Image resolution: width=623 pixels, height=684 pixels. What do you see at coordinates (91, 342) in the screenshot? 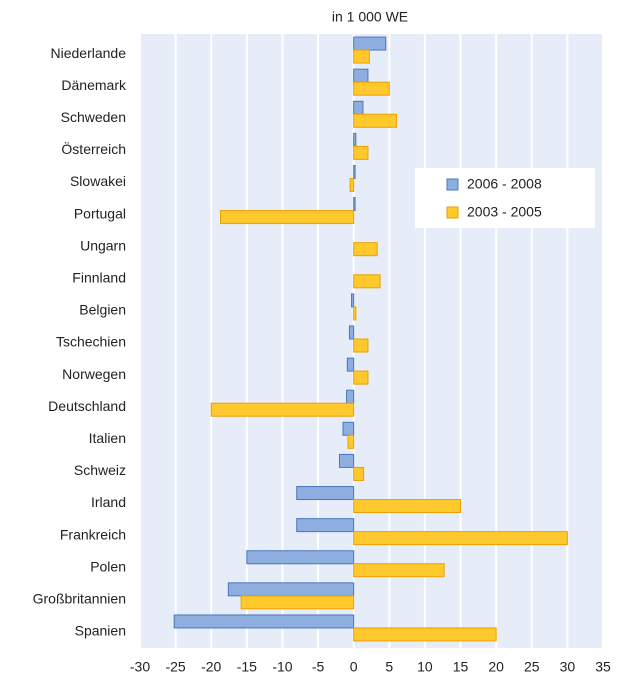
I see `y-tick-label: Tschechien` at bounding box center [91, 342].